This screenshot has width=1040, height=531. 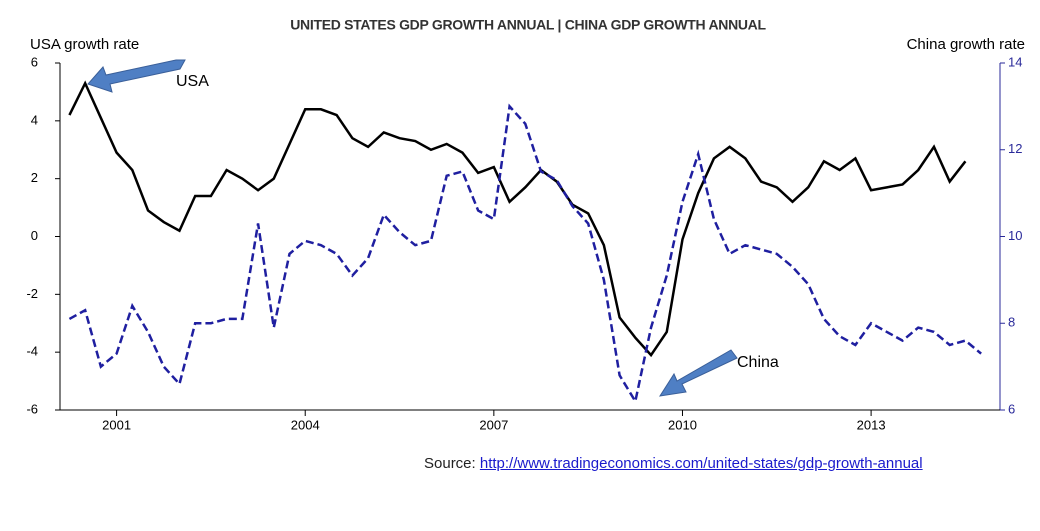 What do you see at coordinates (1011, 408) in the screenshot?
I see `y2-tick-label: 6` at bounding box center [1011, 408].